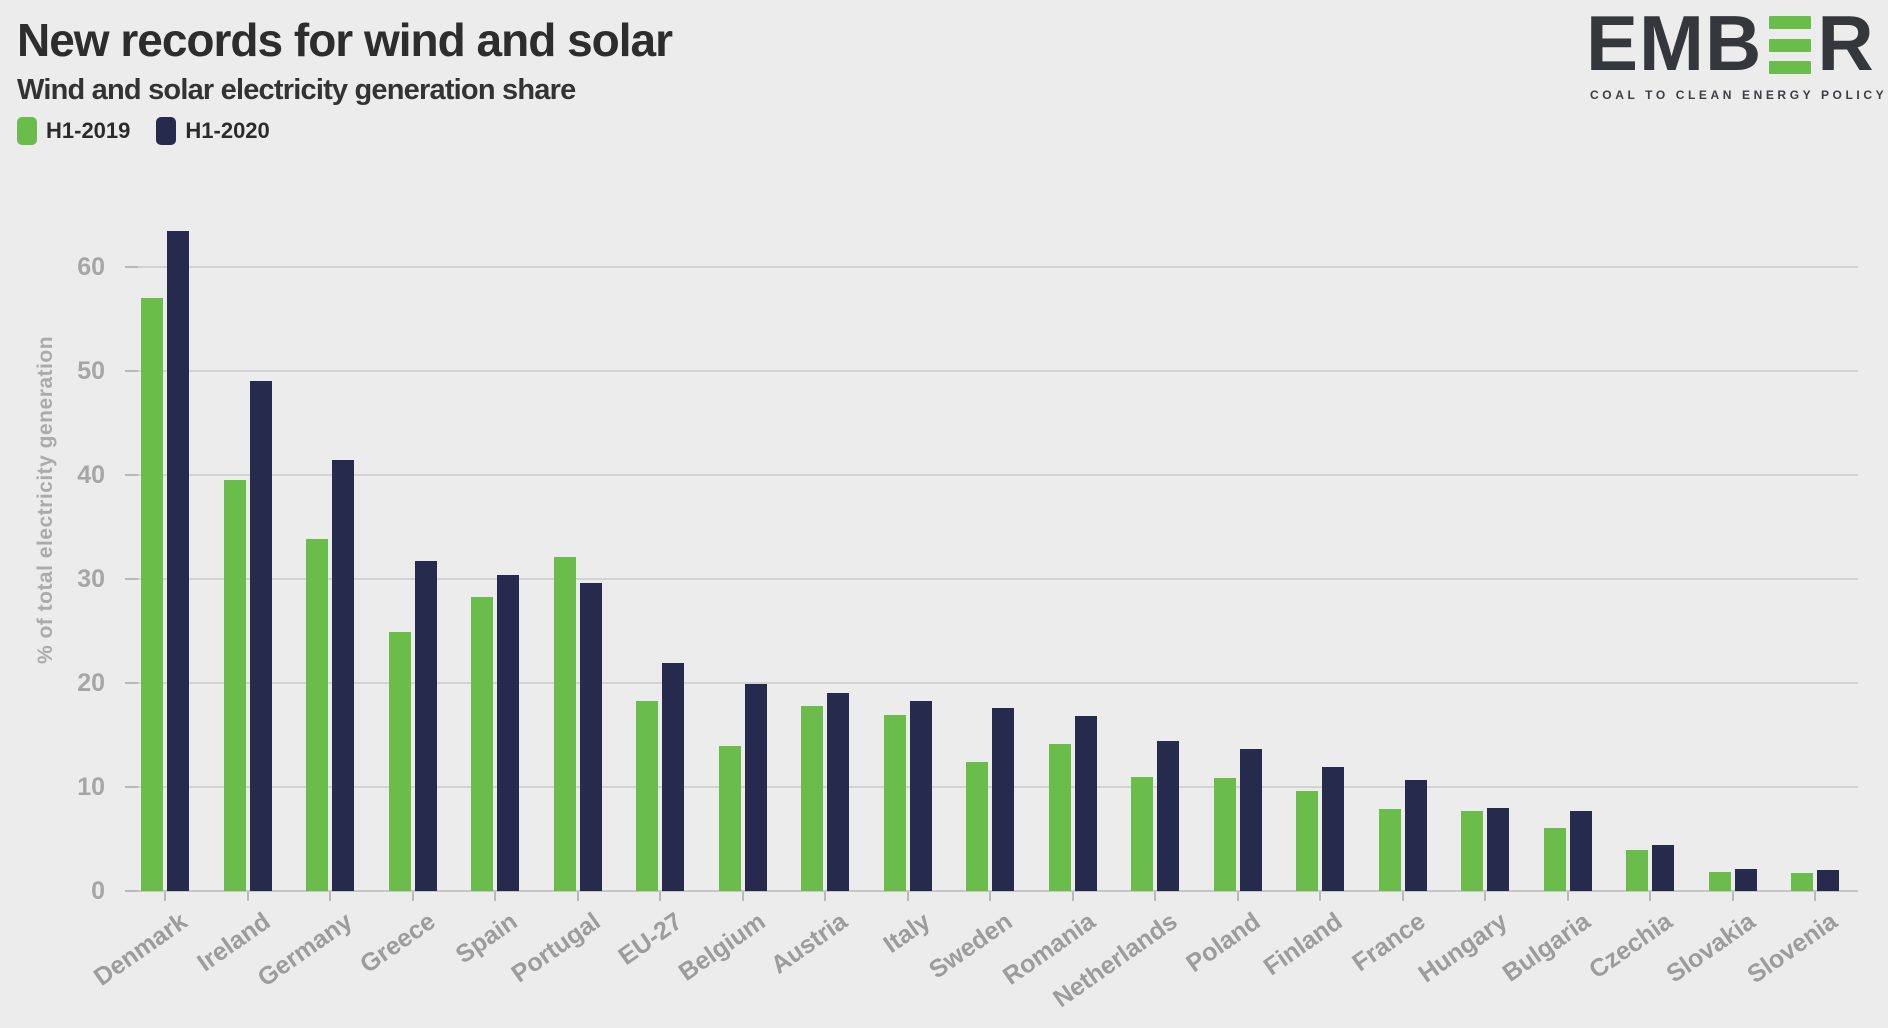  What do you see at coordinates (894, 803) in the screenshot?
I see `bar-h1-2019-italy` at bounding box center [894, 803].